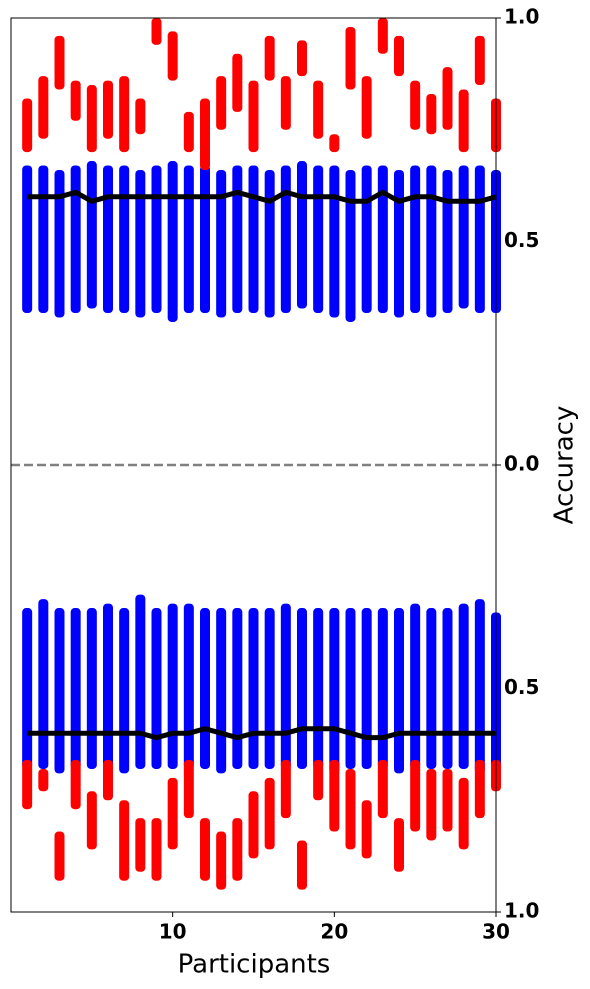  I want to click on x-tick-label: 10, so click(173, 932).